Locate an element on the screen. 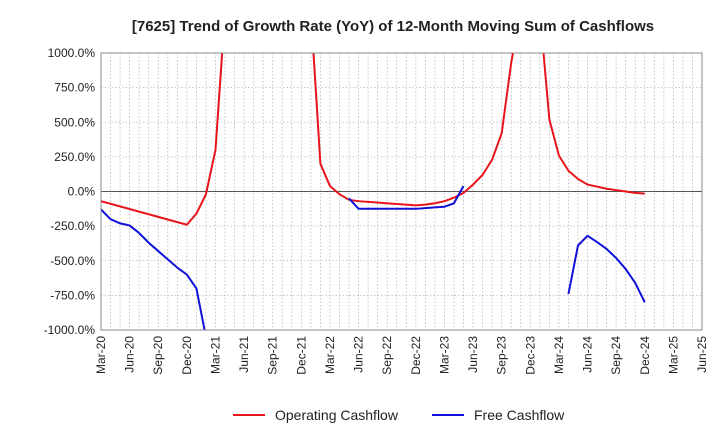 This screenshot has height=445, width=720. legend-label-free-cashflow: Free Cashflow is located at coordinates (519, 415).